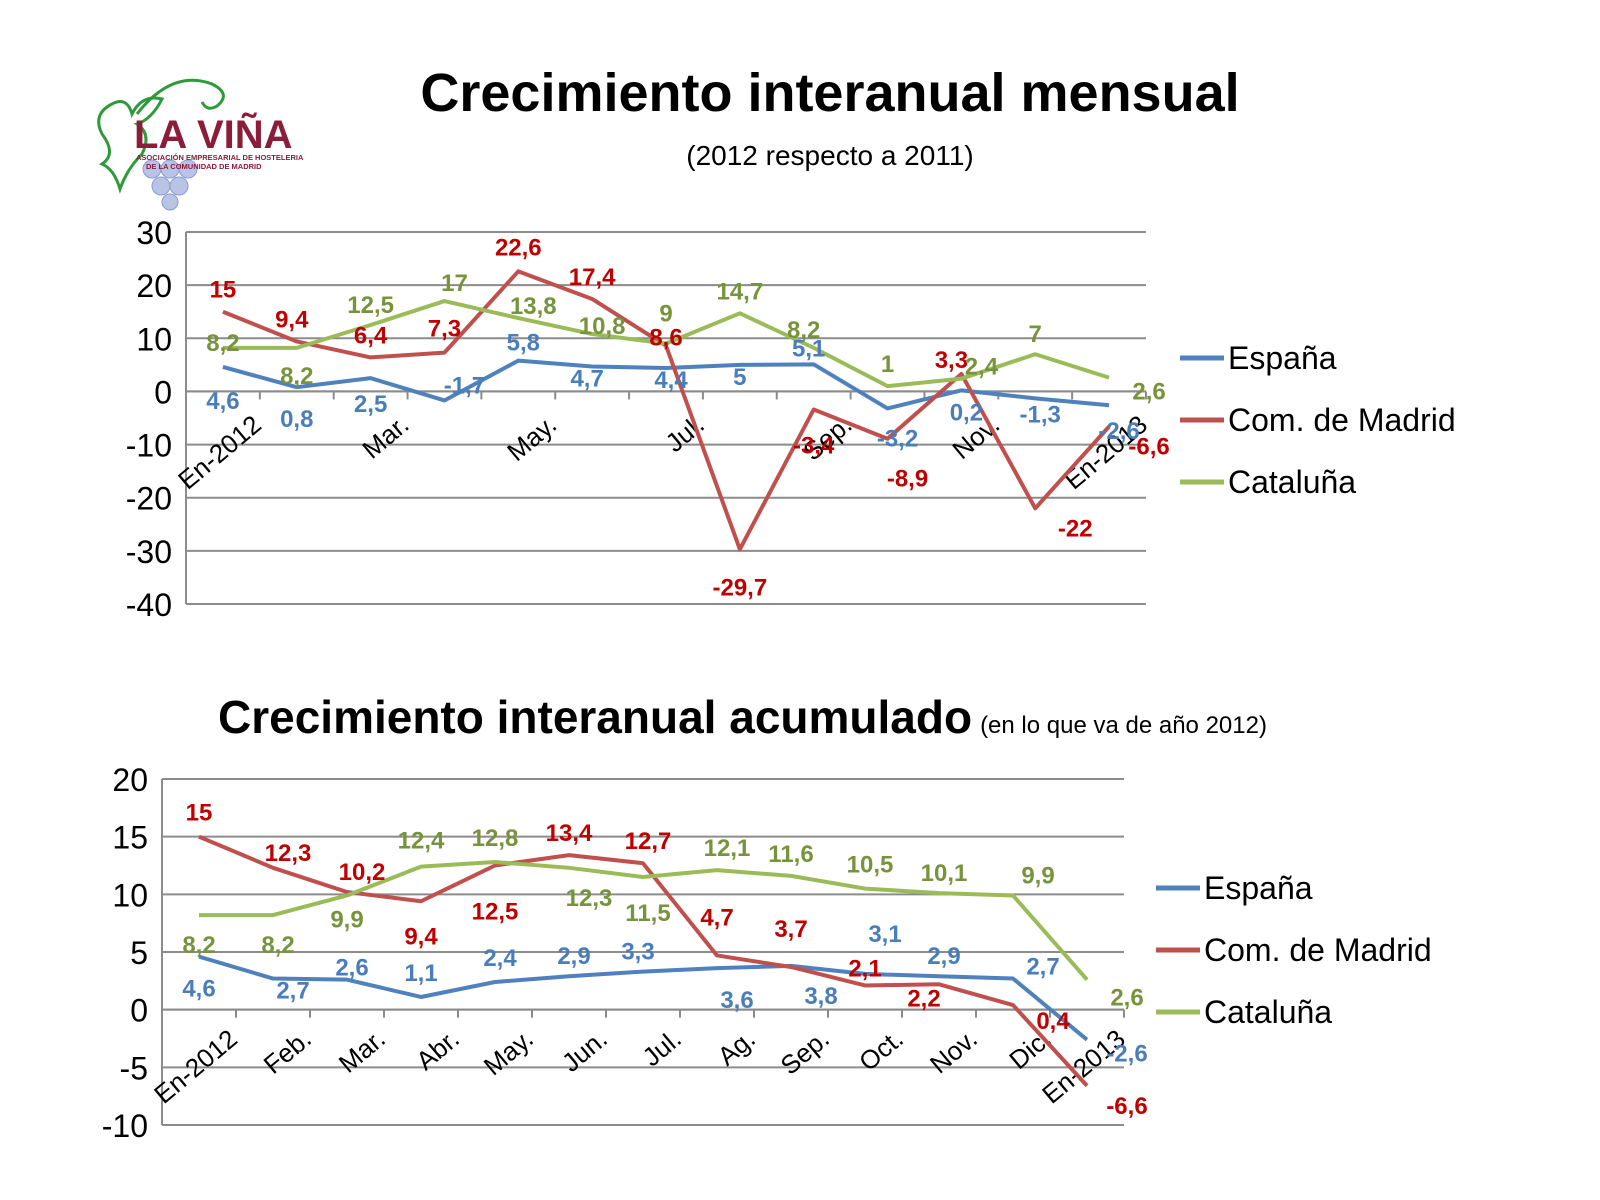  Describe the element at coordinates (223, 290) in the screenshot. I see `chart-1-data-label: 15` at that location.